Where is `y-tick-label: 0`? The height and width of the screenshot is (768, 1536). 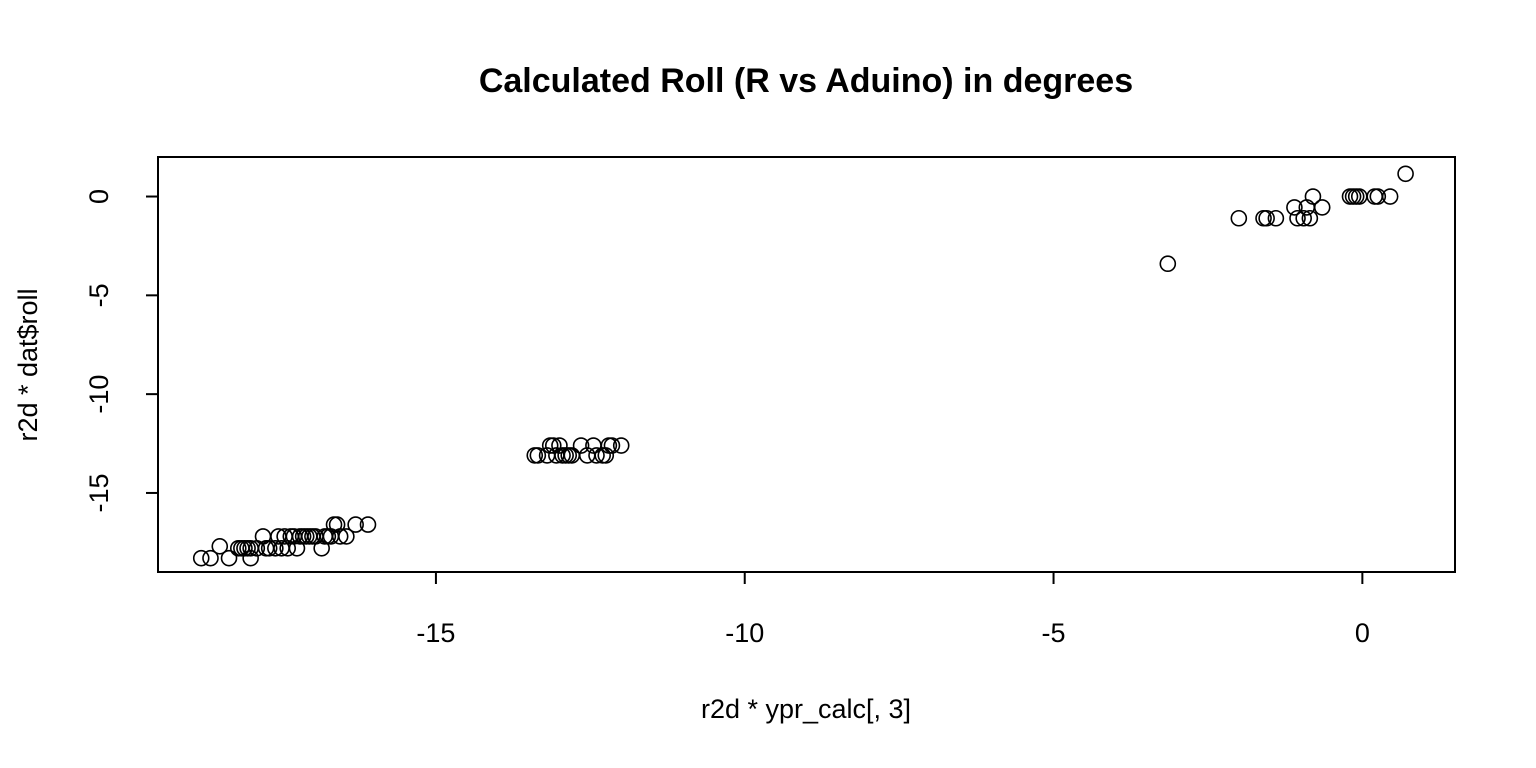 y-tick-label: 0 is located at coordinates (99, 196).